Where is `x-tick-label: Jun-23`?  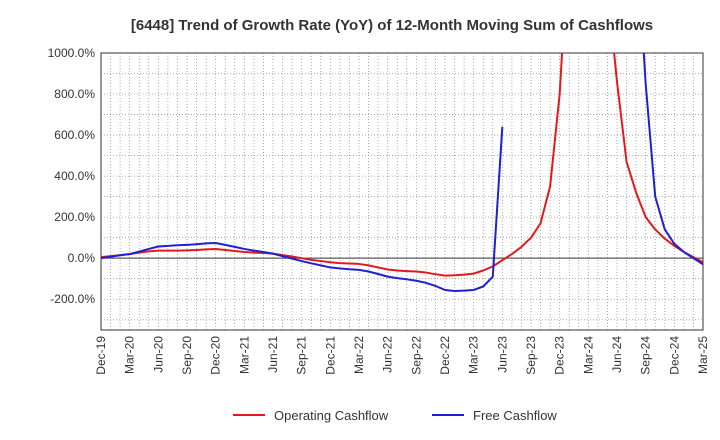 x-tick-label: Jun-23 is located at coordinates (502, 354).